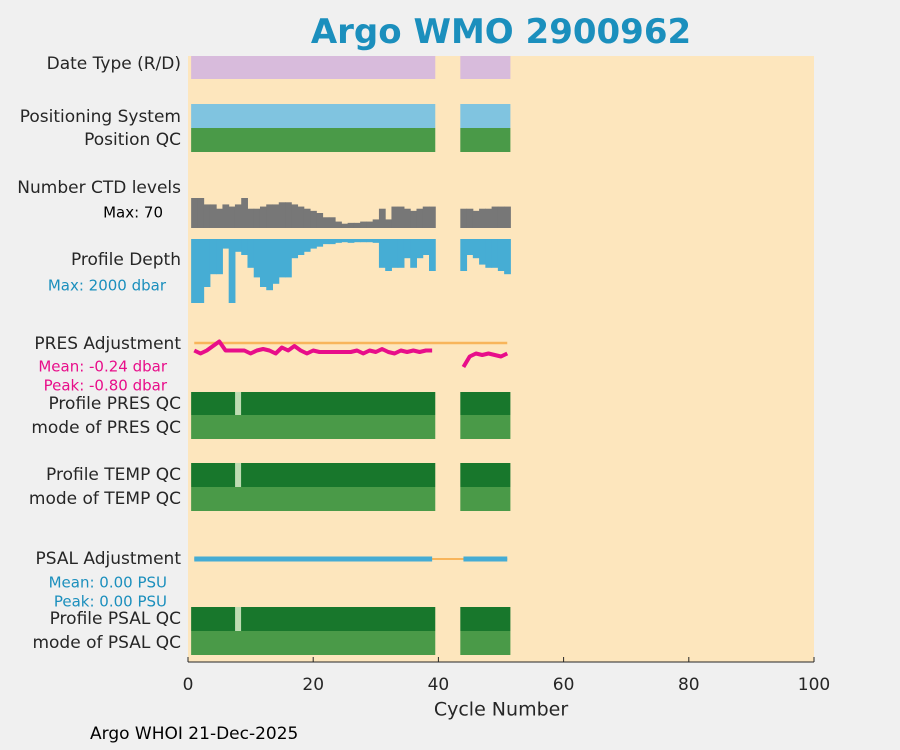  Describe the element at coordinates (501, 710) in the screenshot. I see `x-axis-label: Cycle Number` at that location.